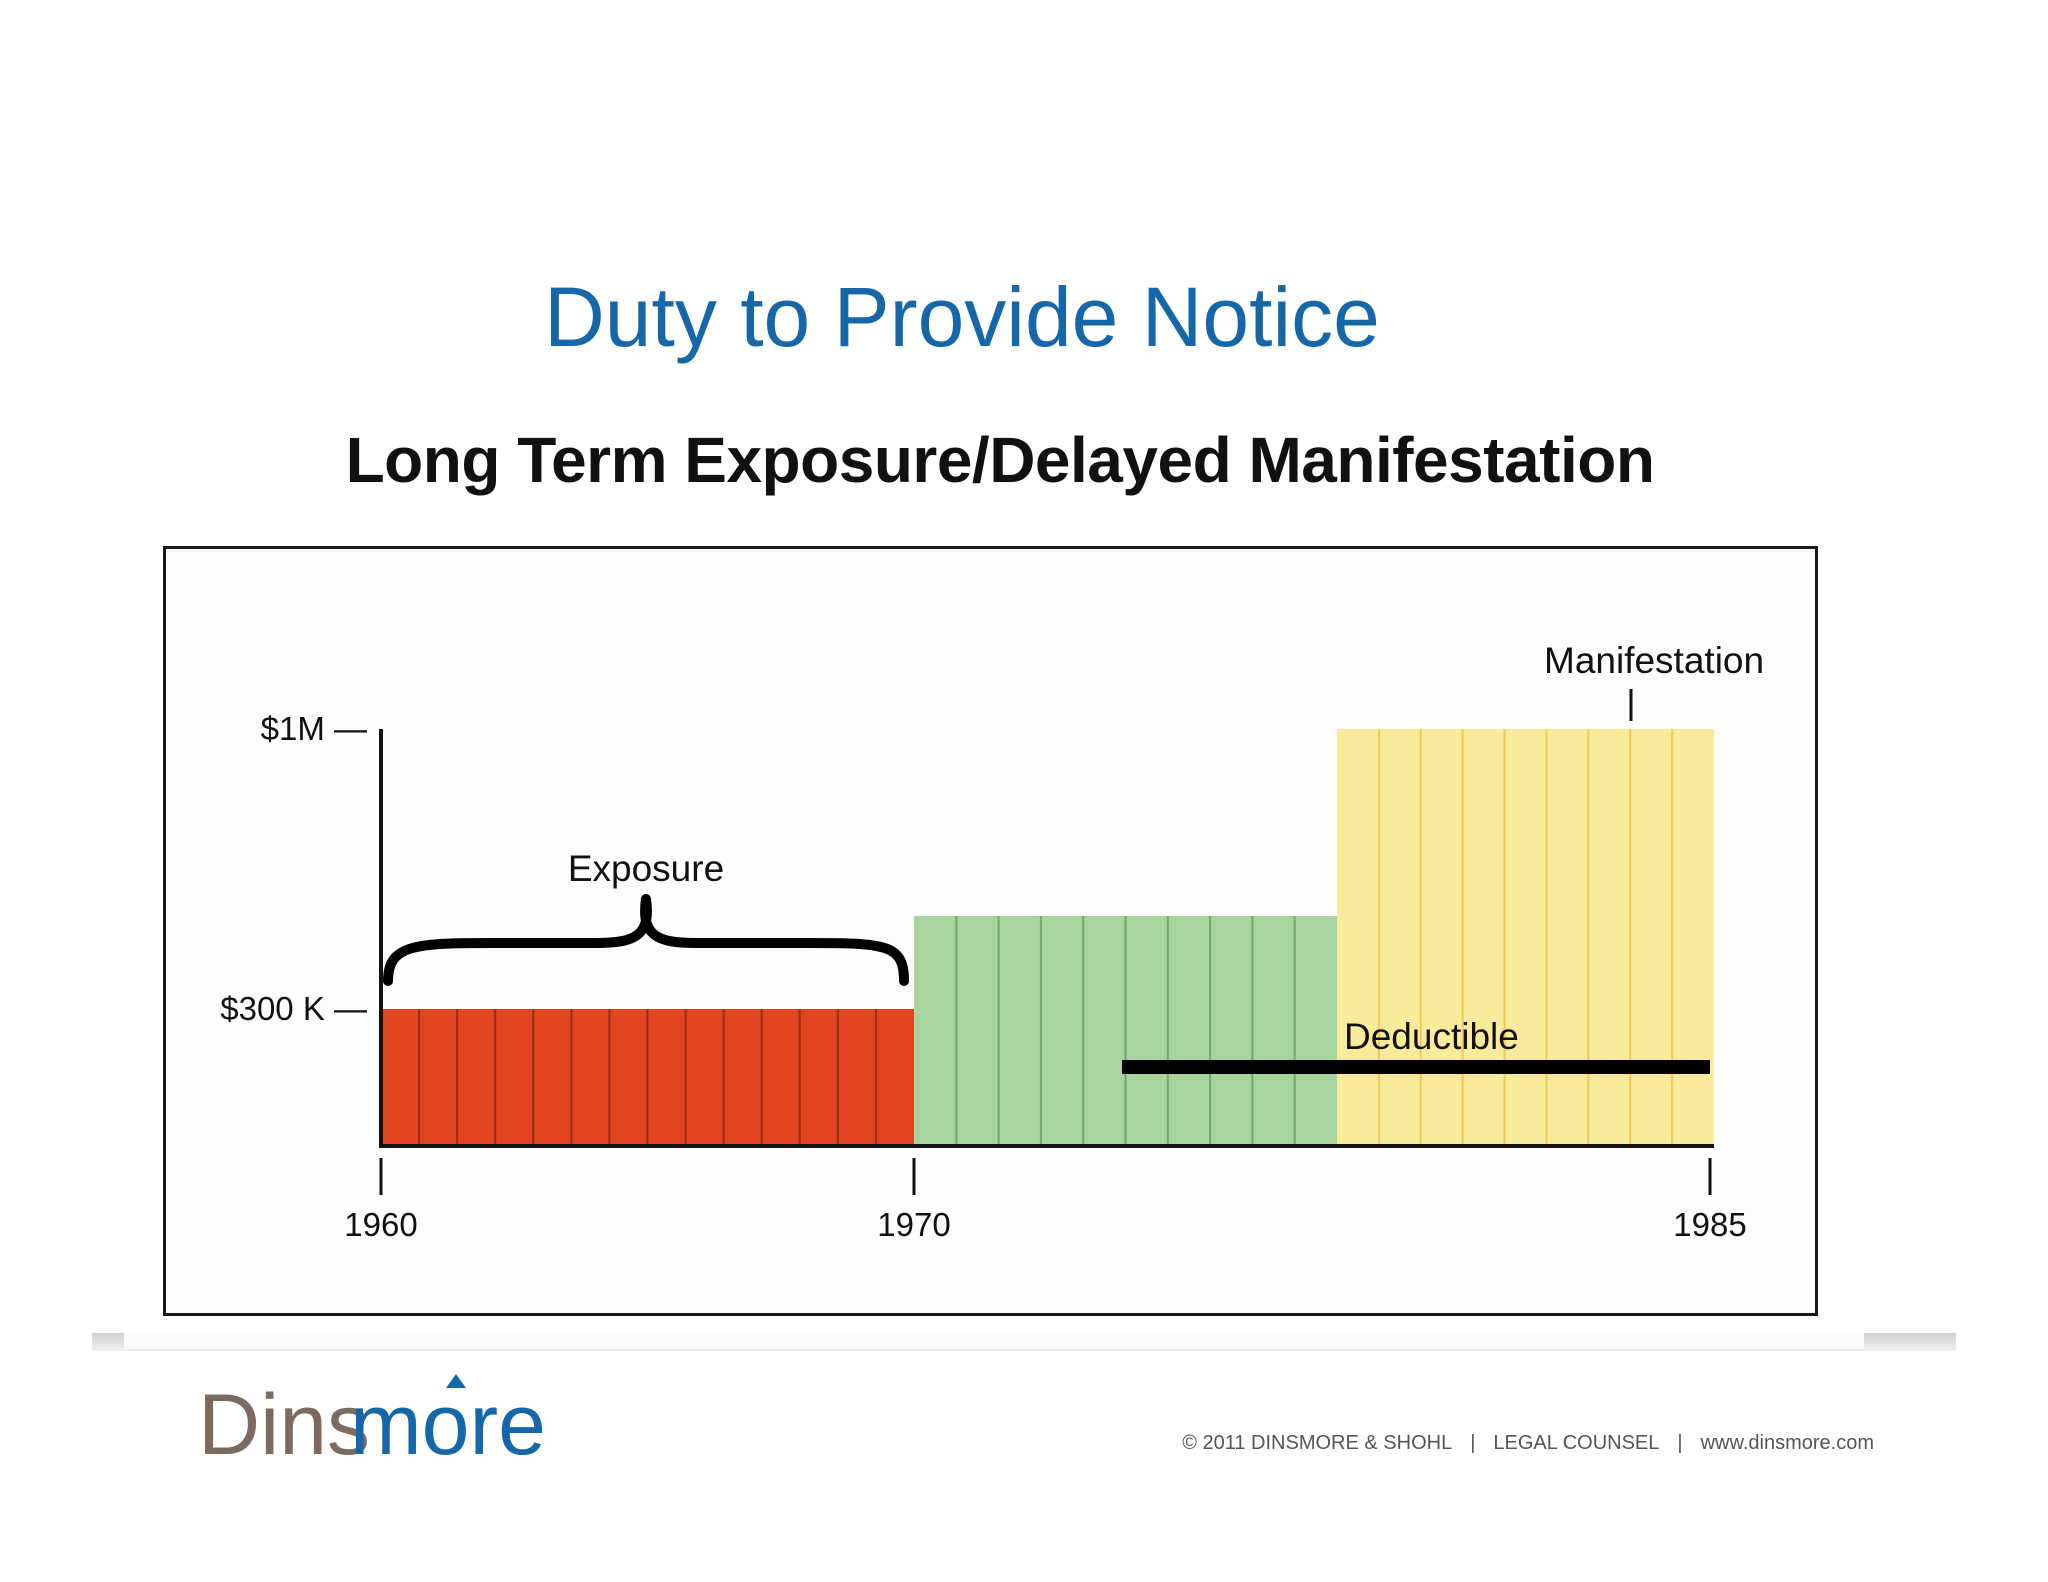 The height and width of the screenshot is (1582, 2048). What do you see at coordinates (962, 317) in the screenshot?
I see `slide-title: Duty to Provide Notice` at bounding box center [962, 317].